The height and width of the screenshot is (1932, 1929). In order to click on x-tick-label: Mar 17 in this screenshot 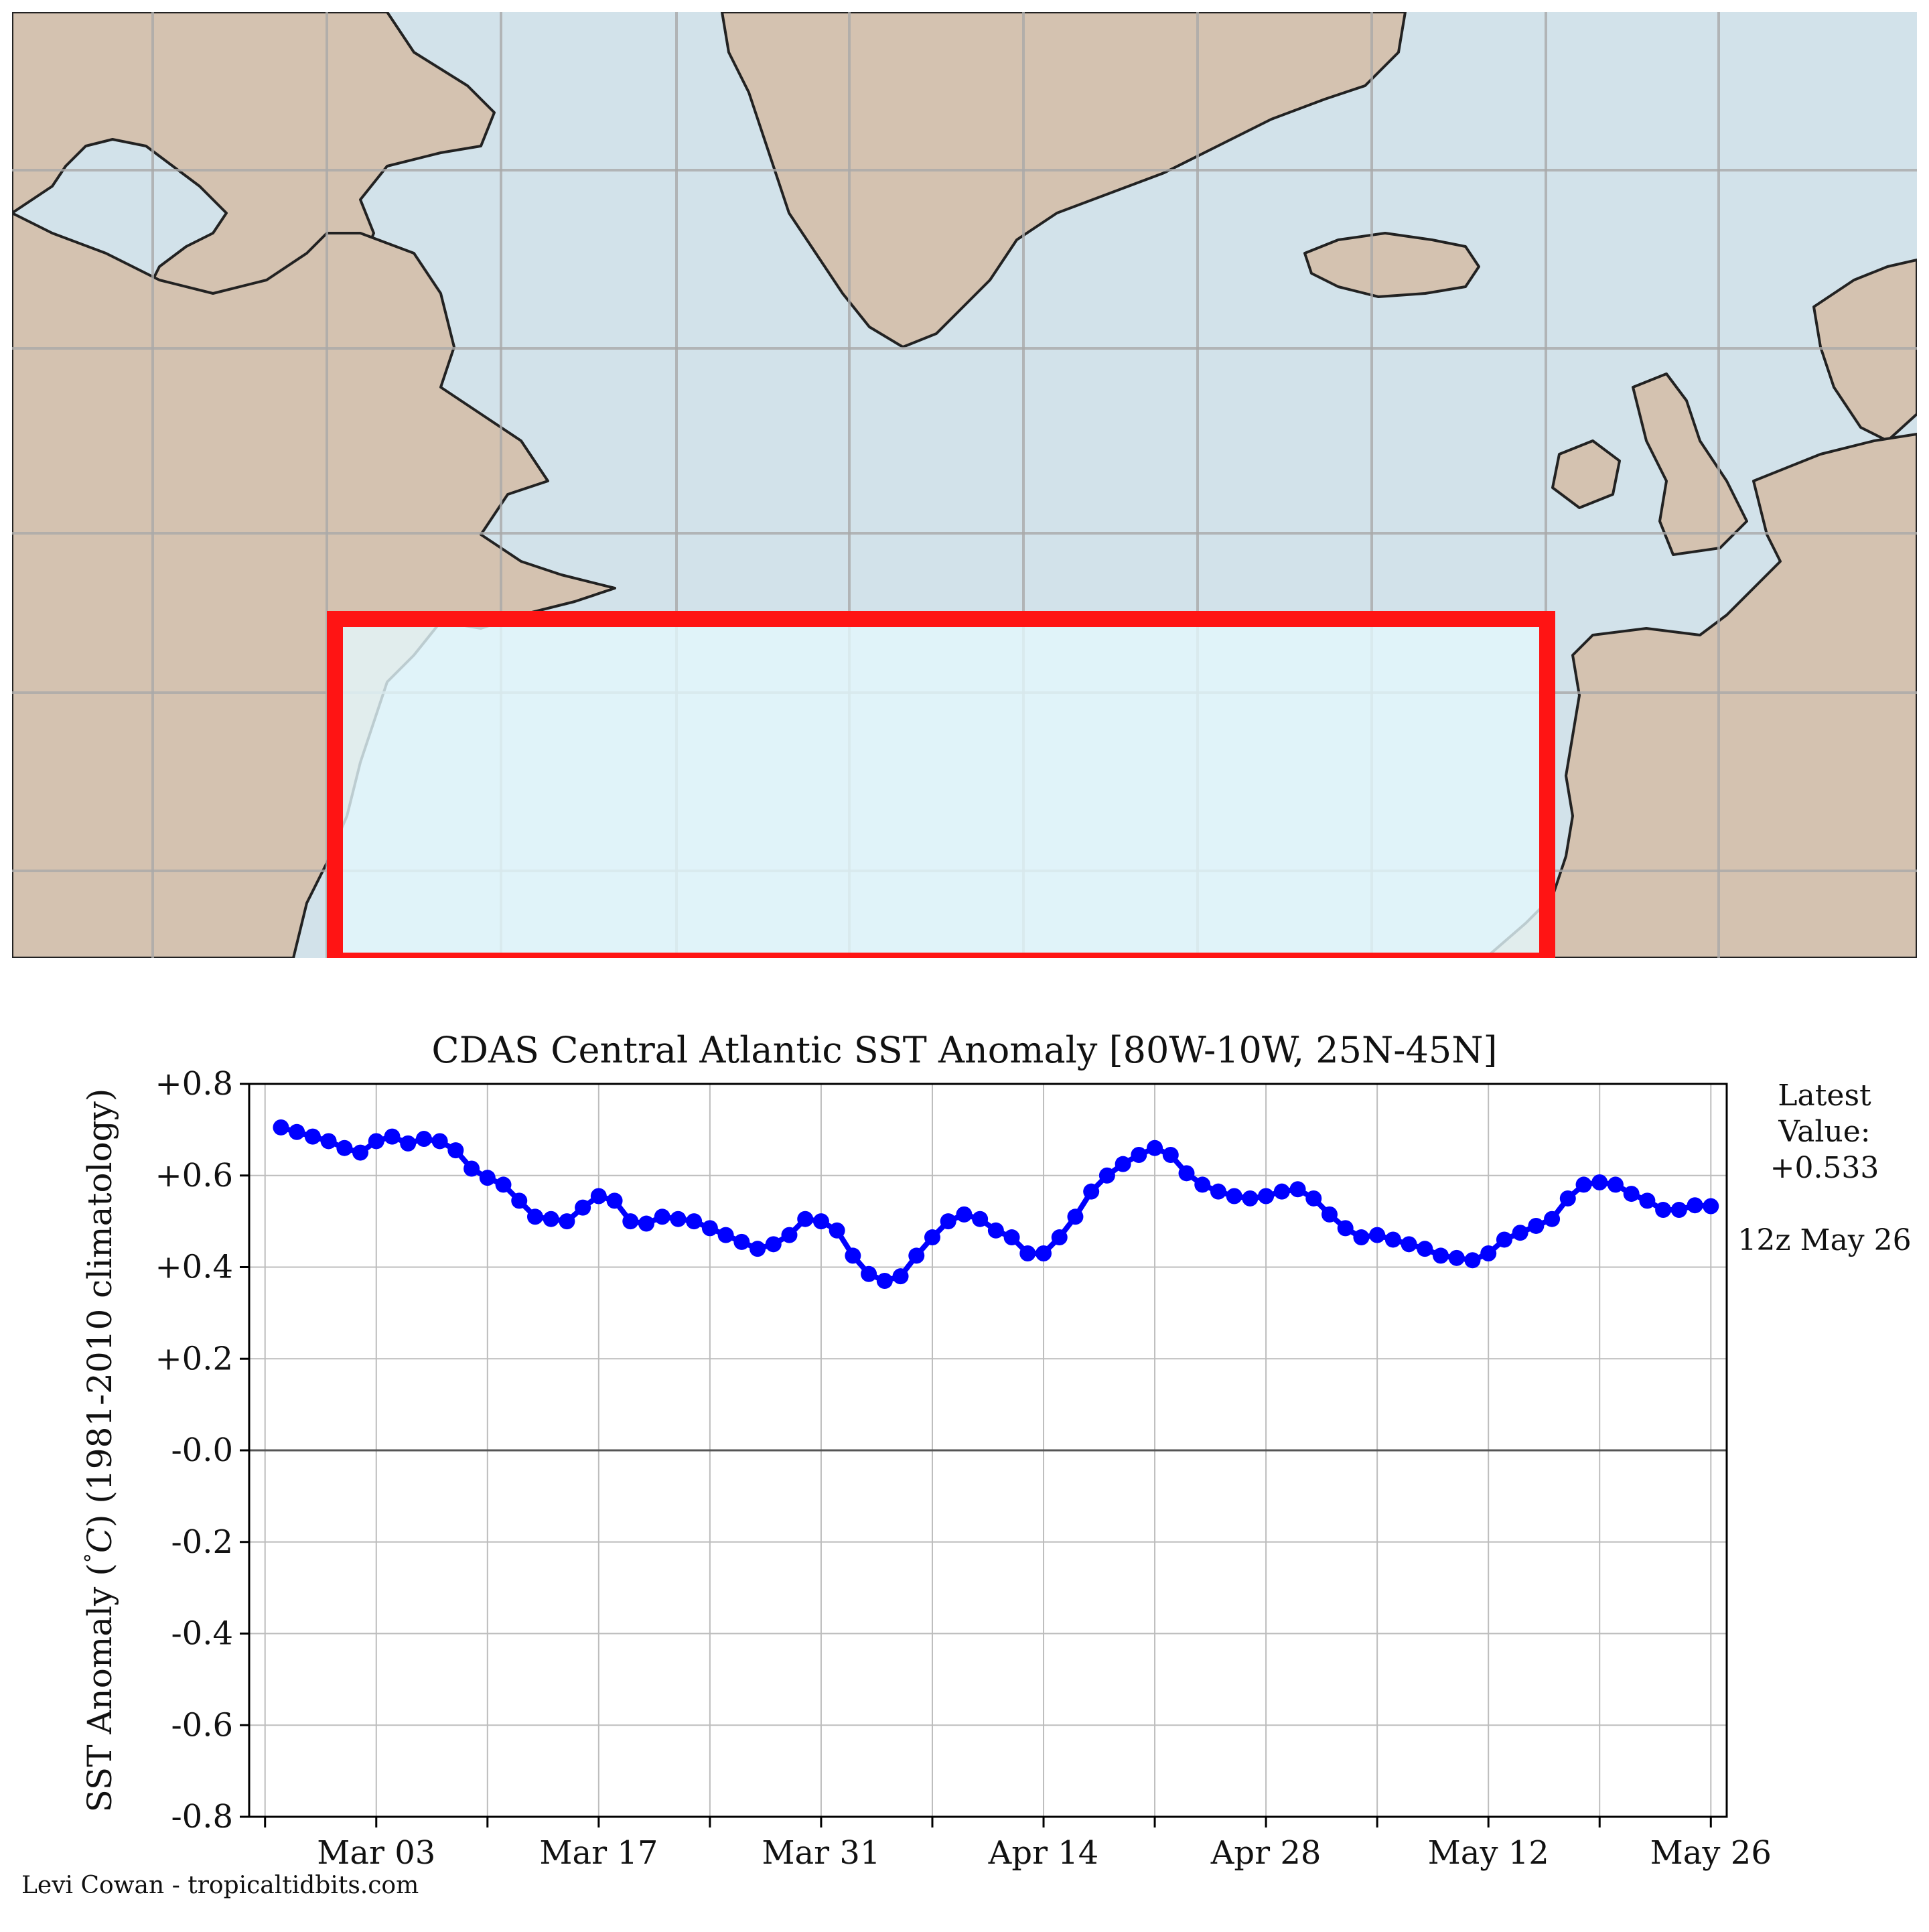, I will do `click(598, 1853)`.